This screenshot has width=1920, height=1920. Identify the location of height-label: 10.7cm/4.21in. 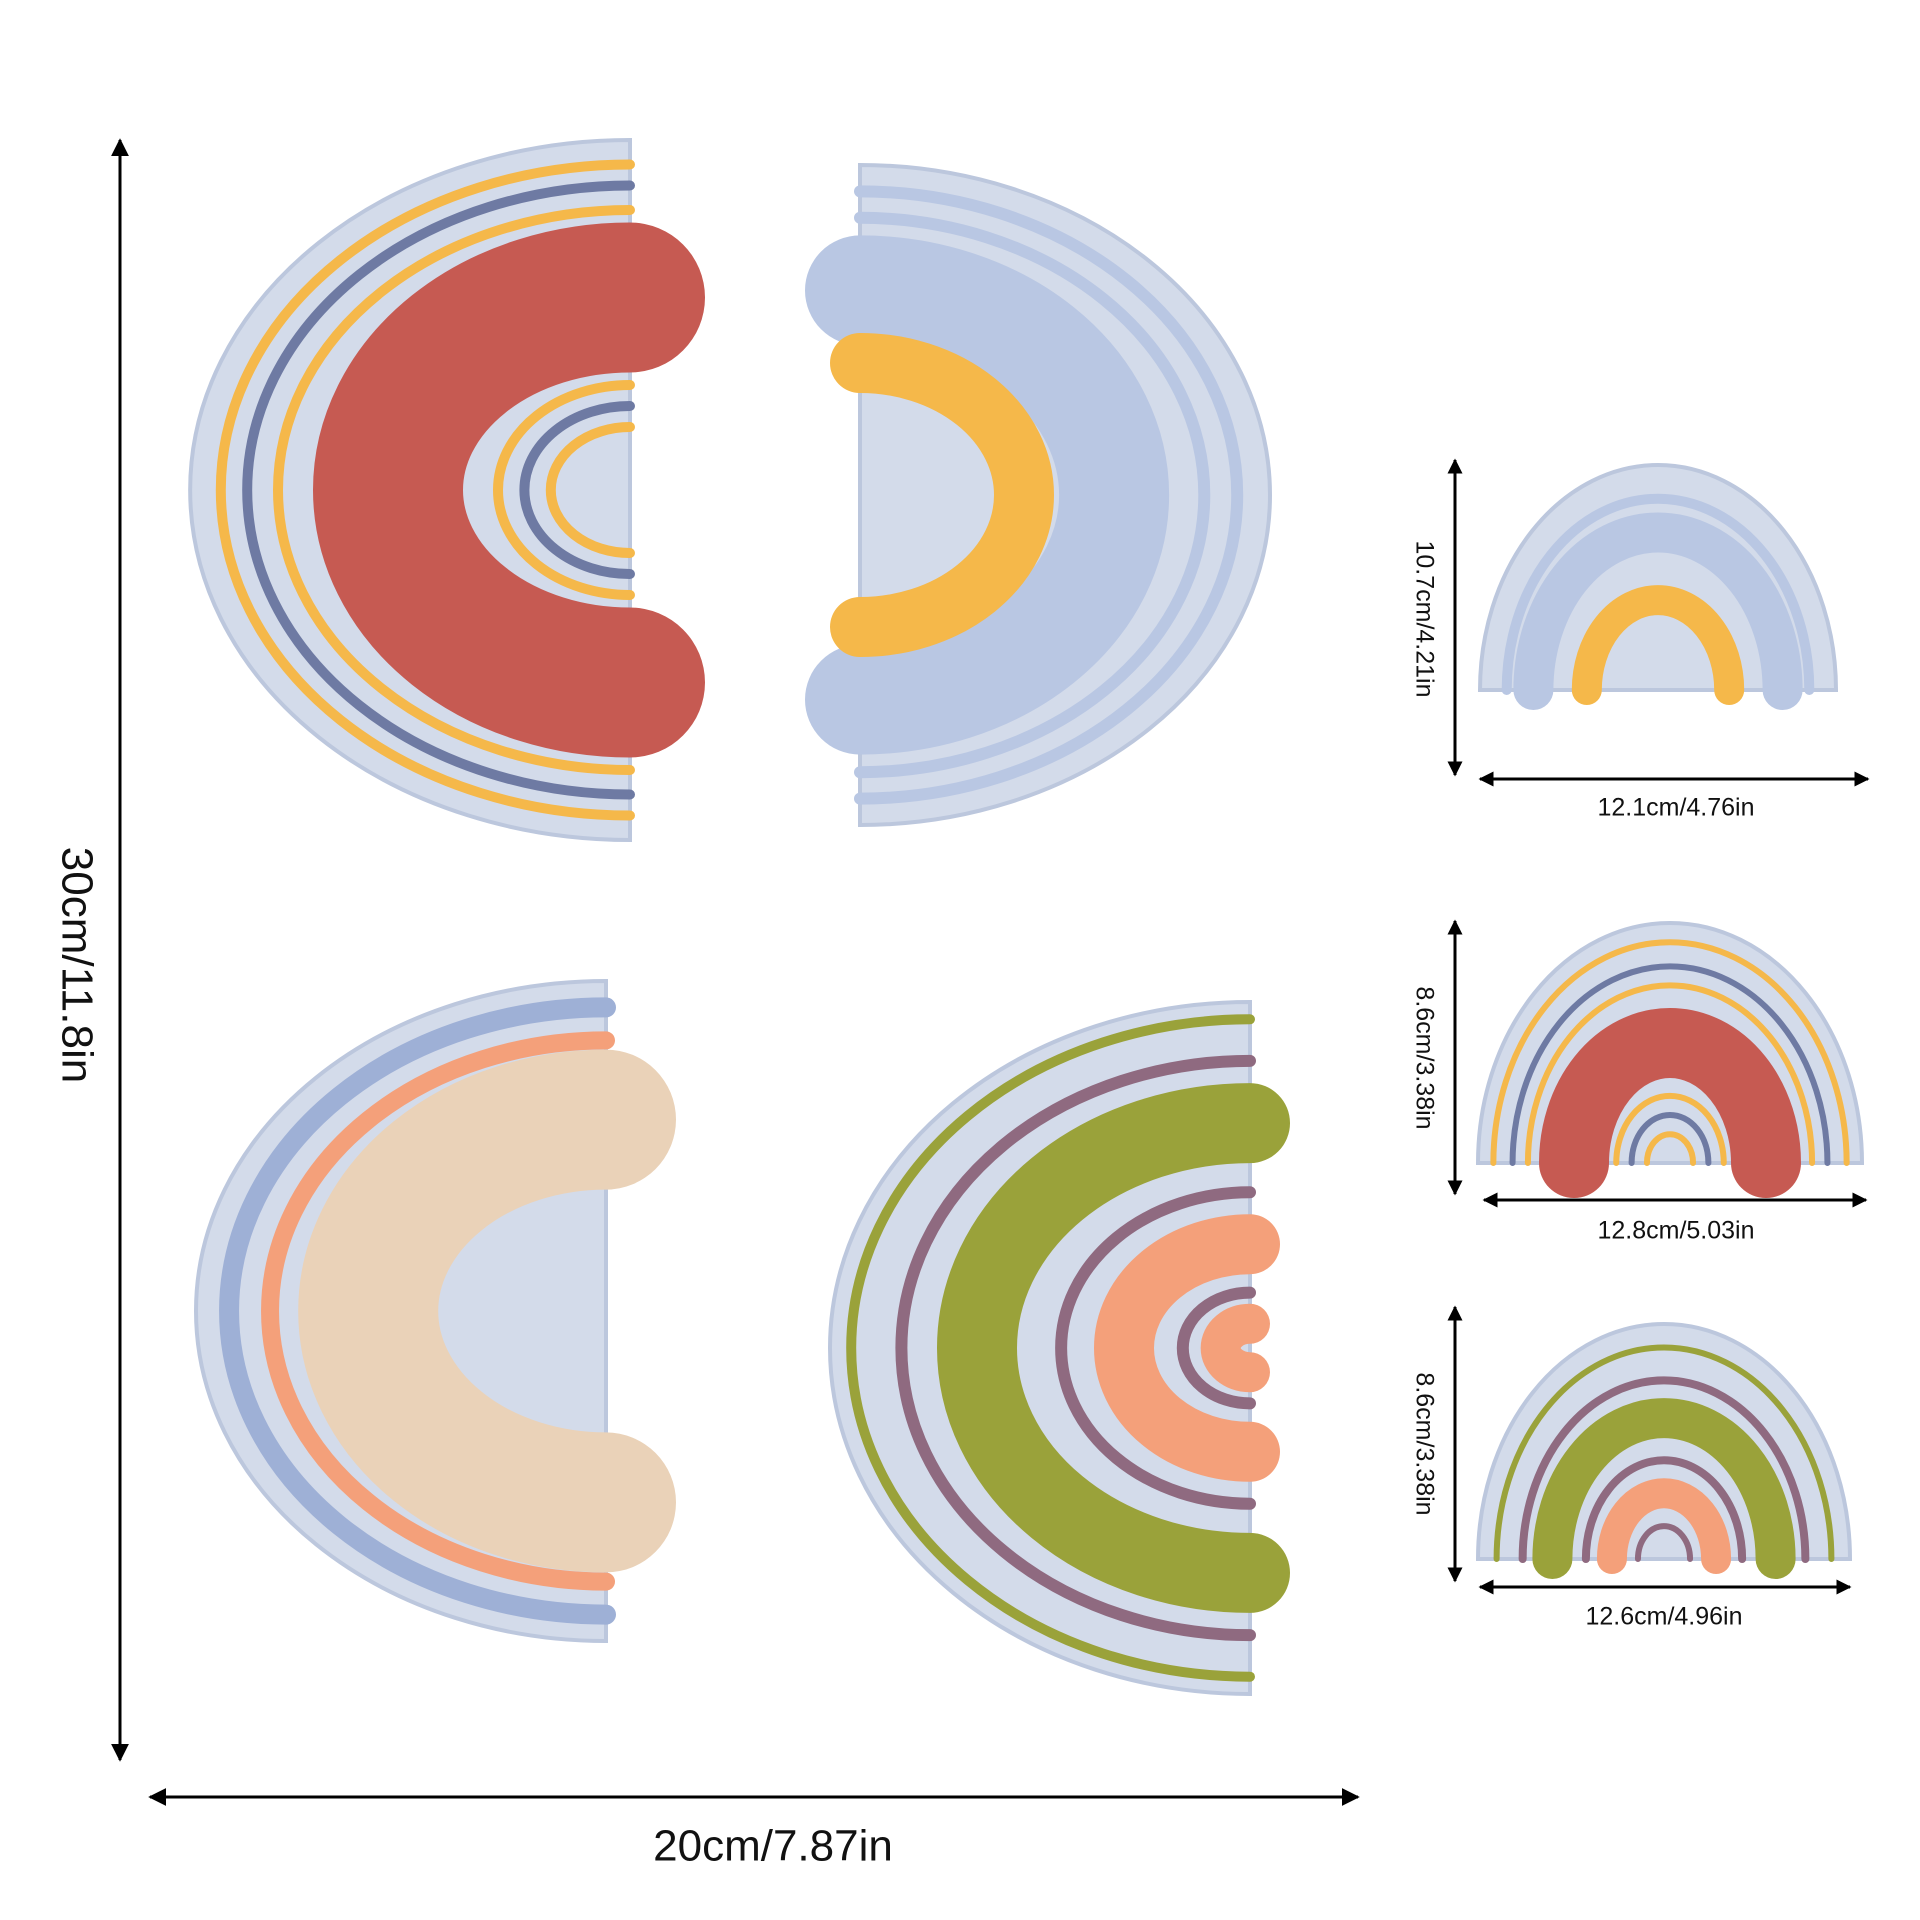
(1424, 618).